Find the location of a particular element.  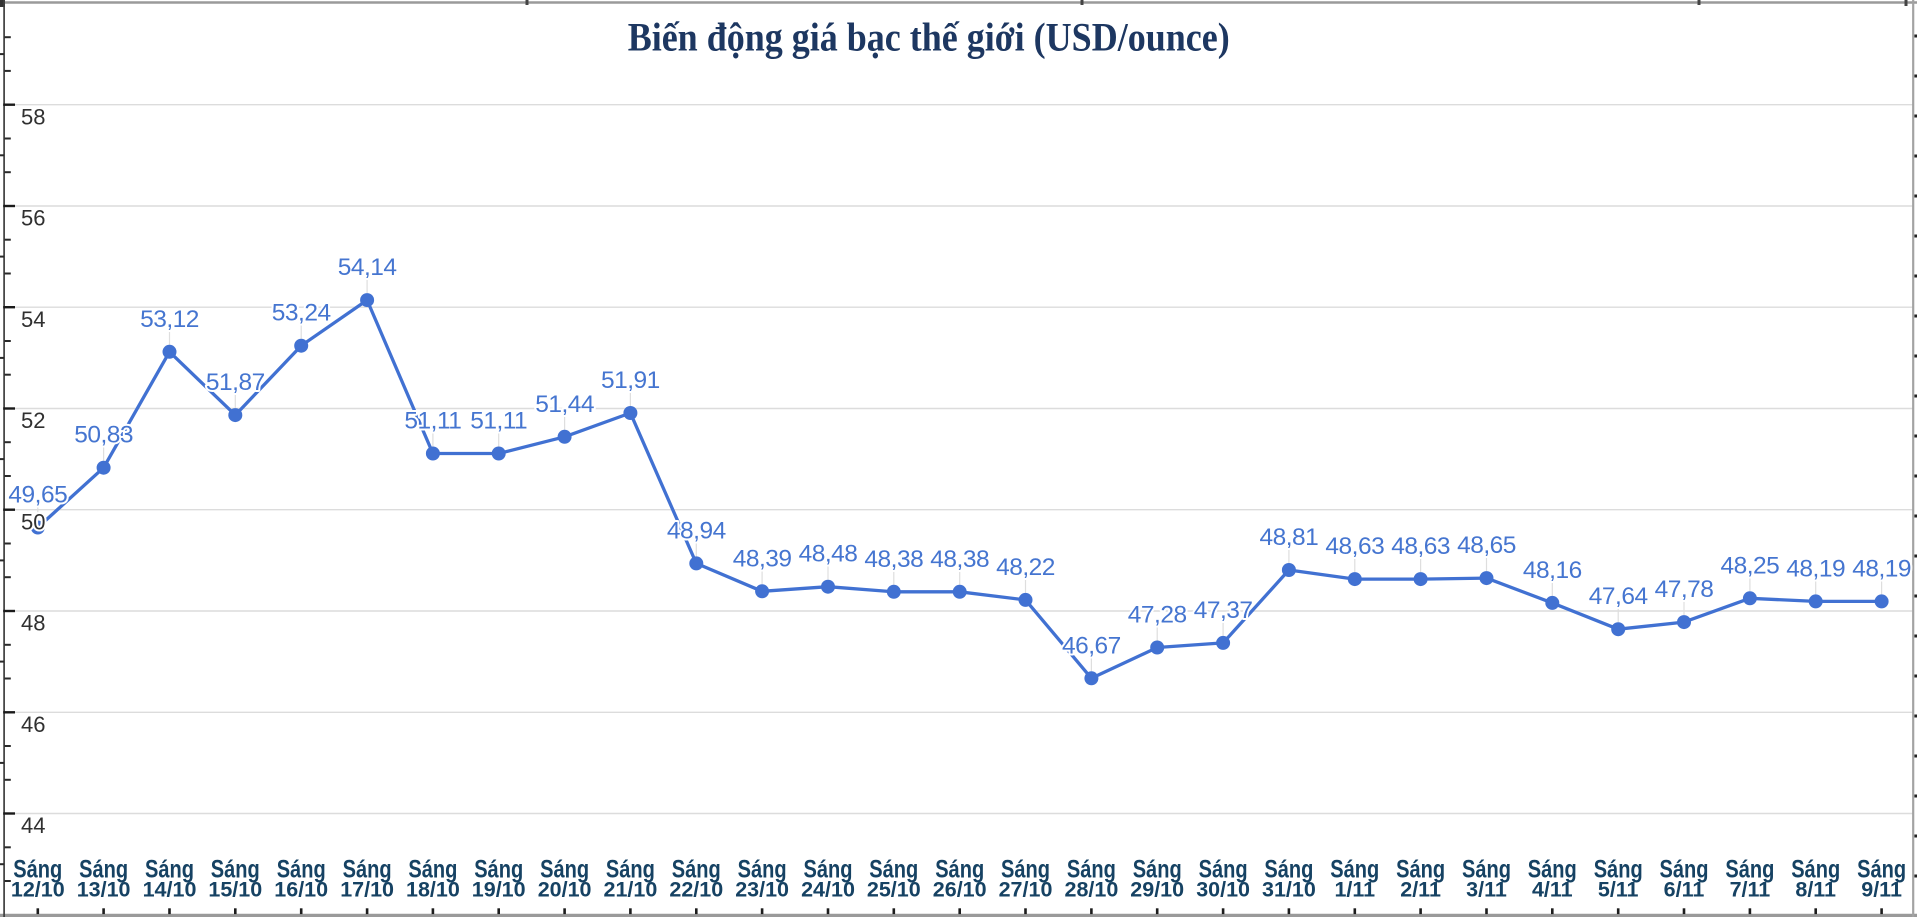

svg-text: 1/11 is located at coordinates (1354, 889).